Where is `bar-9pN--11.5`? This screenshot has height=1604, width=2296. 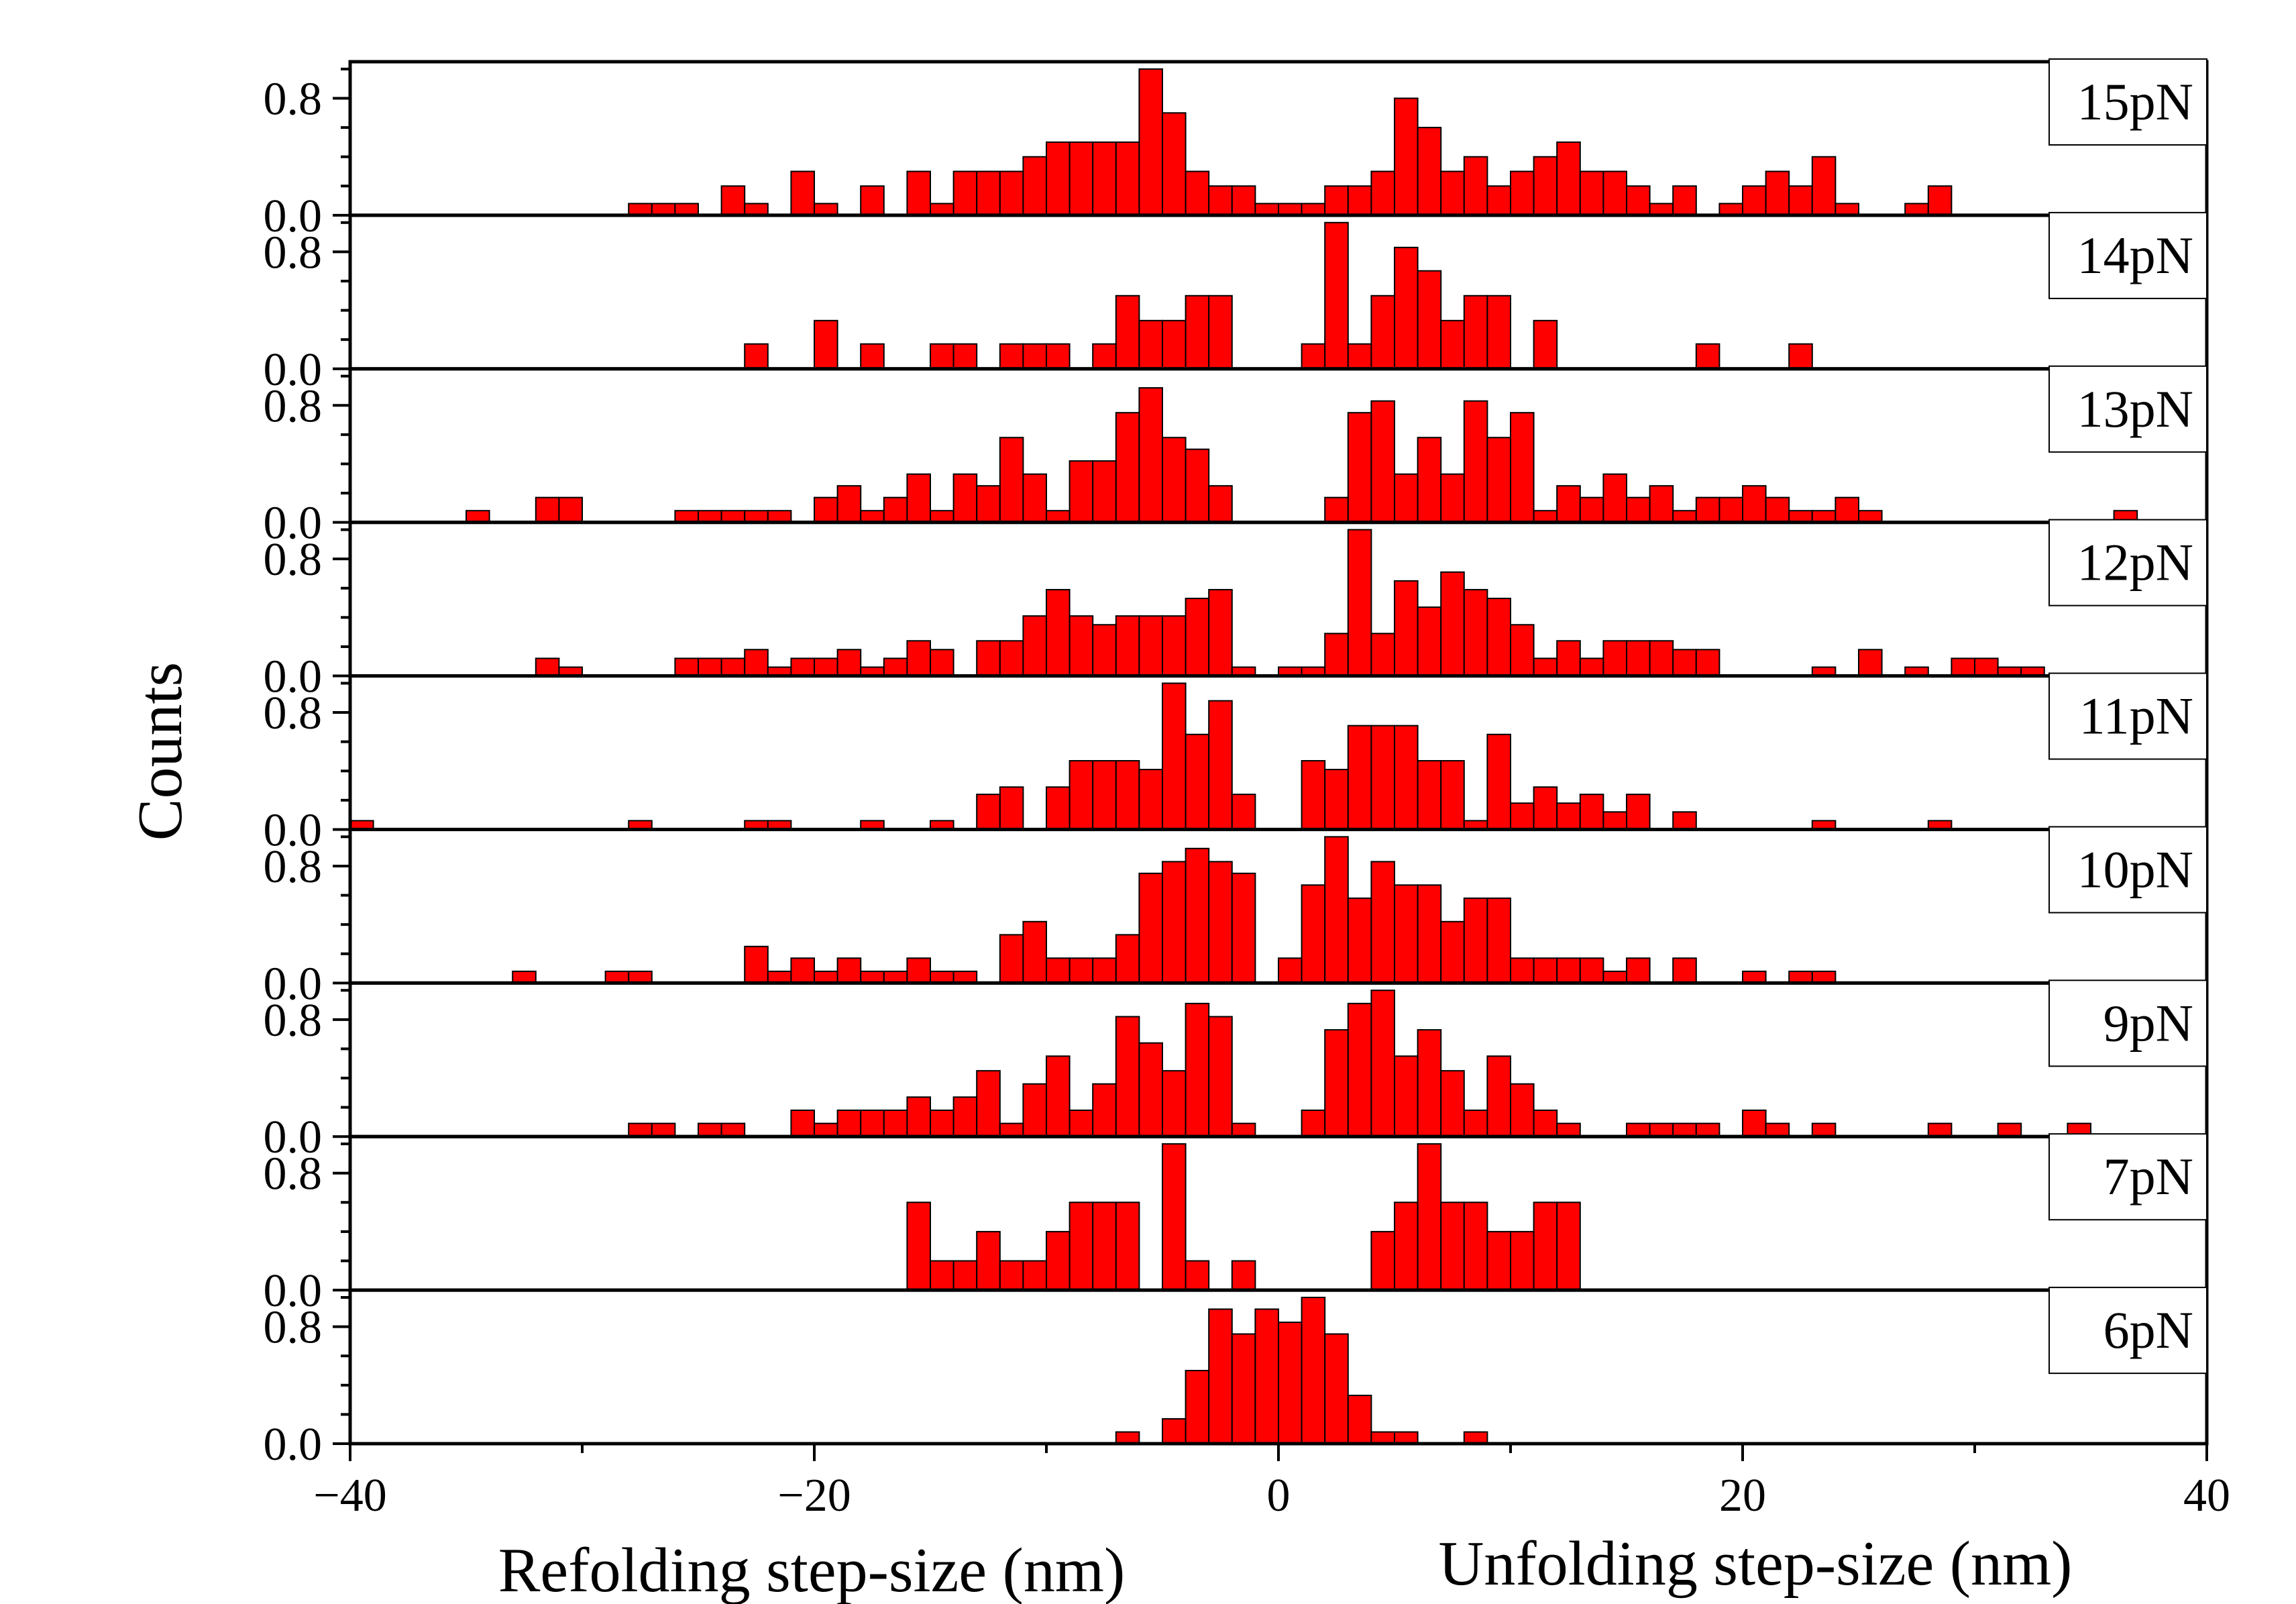 bar-9pN--11.5 is located at coordinates (1012, 1130).